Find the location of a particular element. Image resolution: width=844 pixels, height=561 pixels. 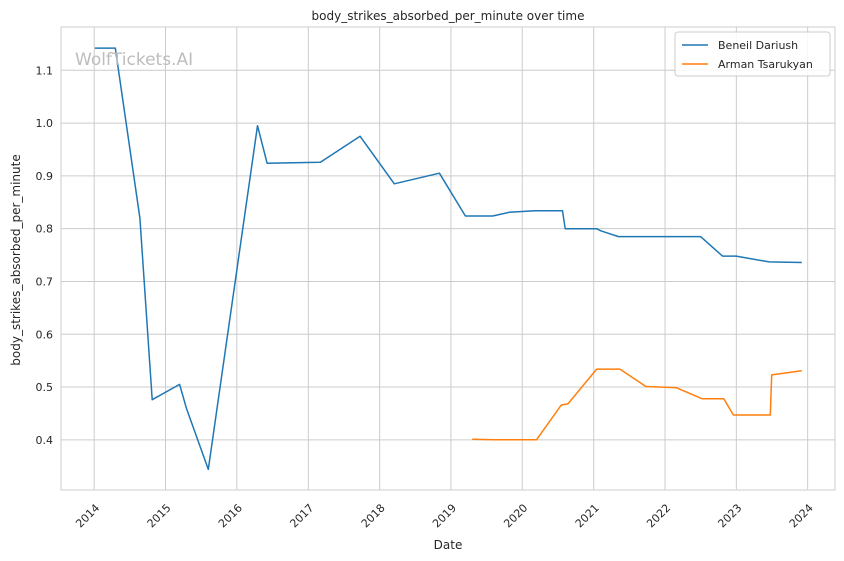

legend-box is located at coordinates (752, 54).